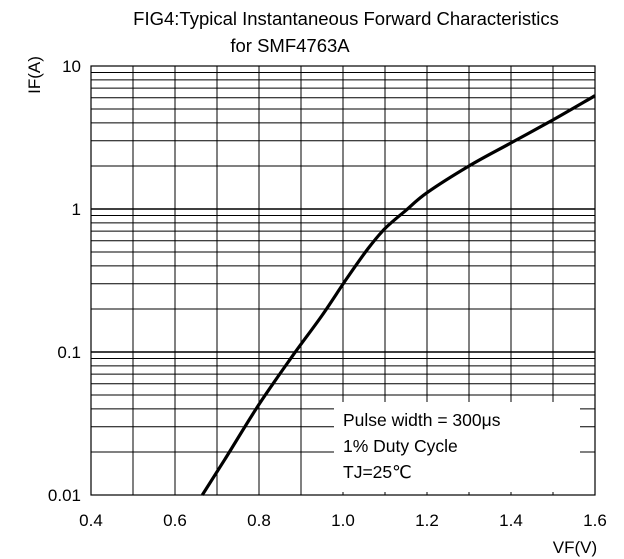 The width and height of the screenshot is (624, 559). I want to click on x-tick-label: 0.8, so click(259, 520).